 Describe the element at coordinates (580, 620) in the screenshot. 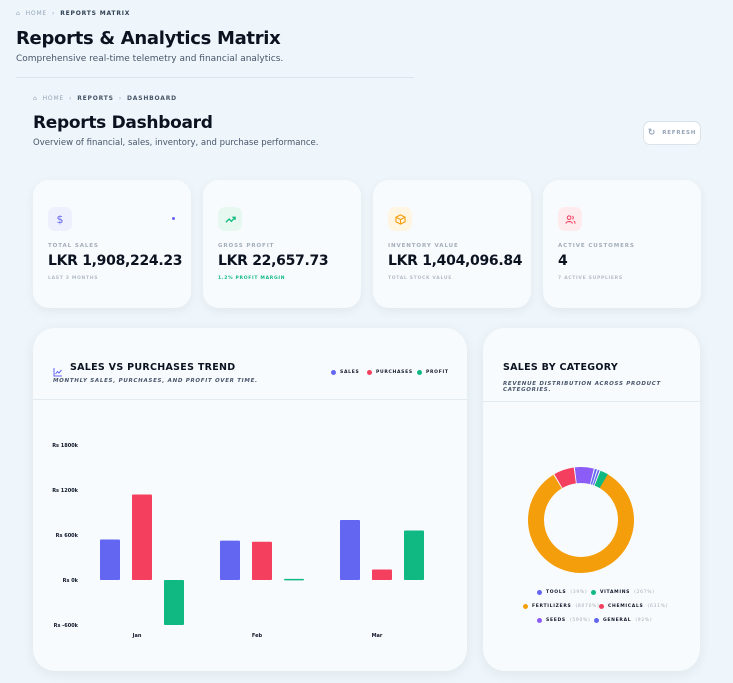

I see `legend-percent: (590%)` at that location.